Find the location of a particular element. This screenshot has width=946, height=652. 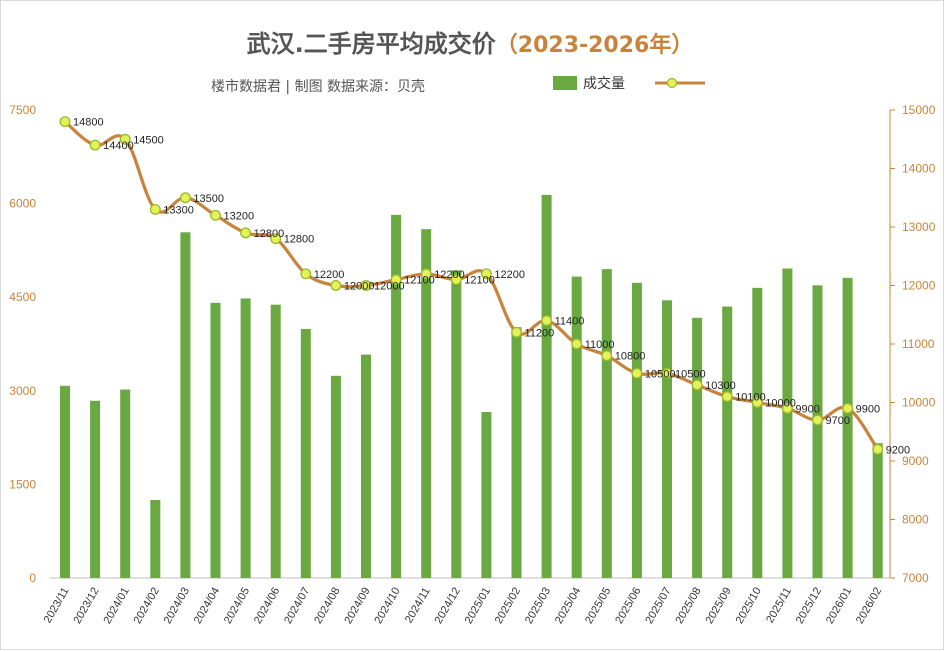

price-data-label: 13500 is located at coordinates (208, 199).